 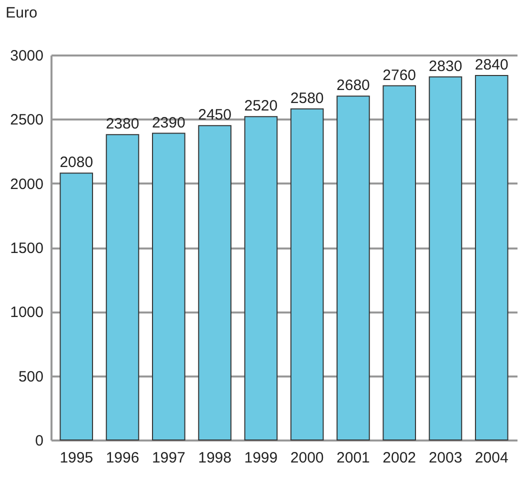 I want to click on y-tick-label: 1500, so click(x=27, y=248).